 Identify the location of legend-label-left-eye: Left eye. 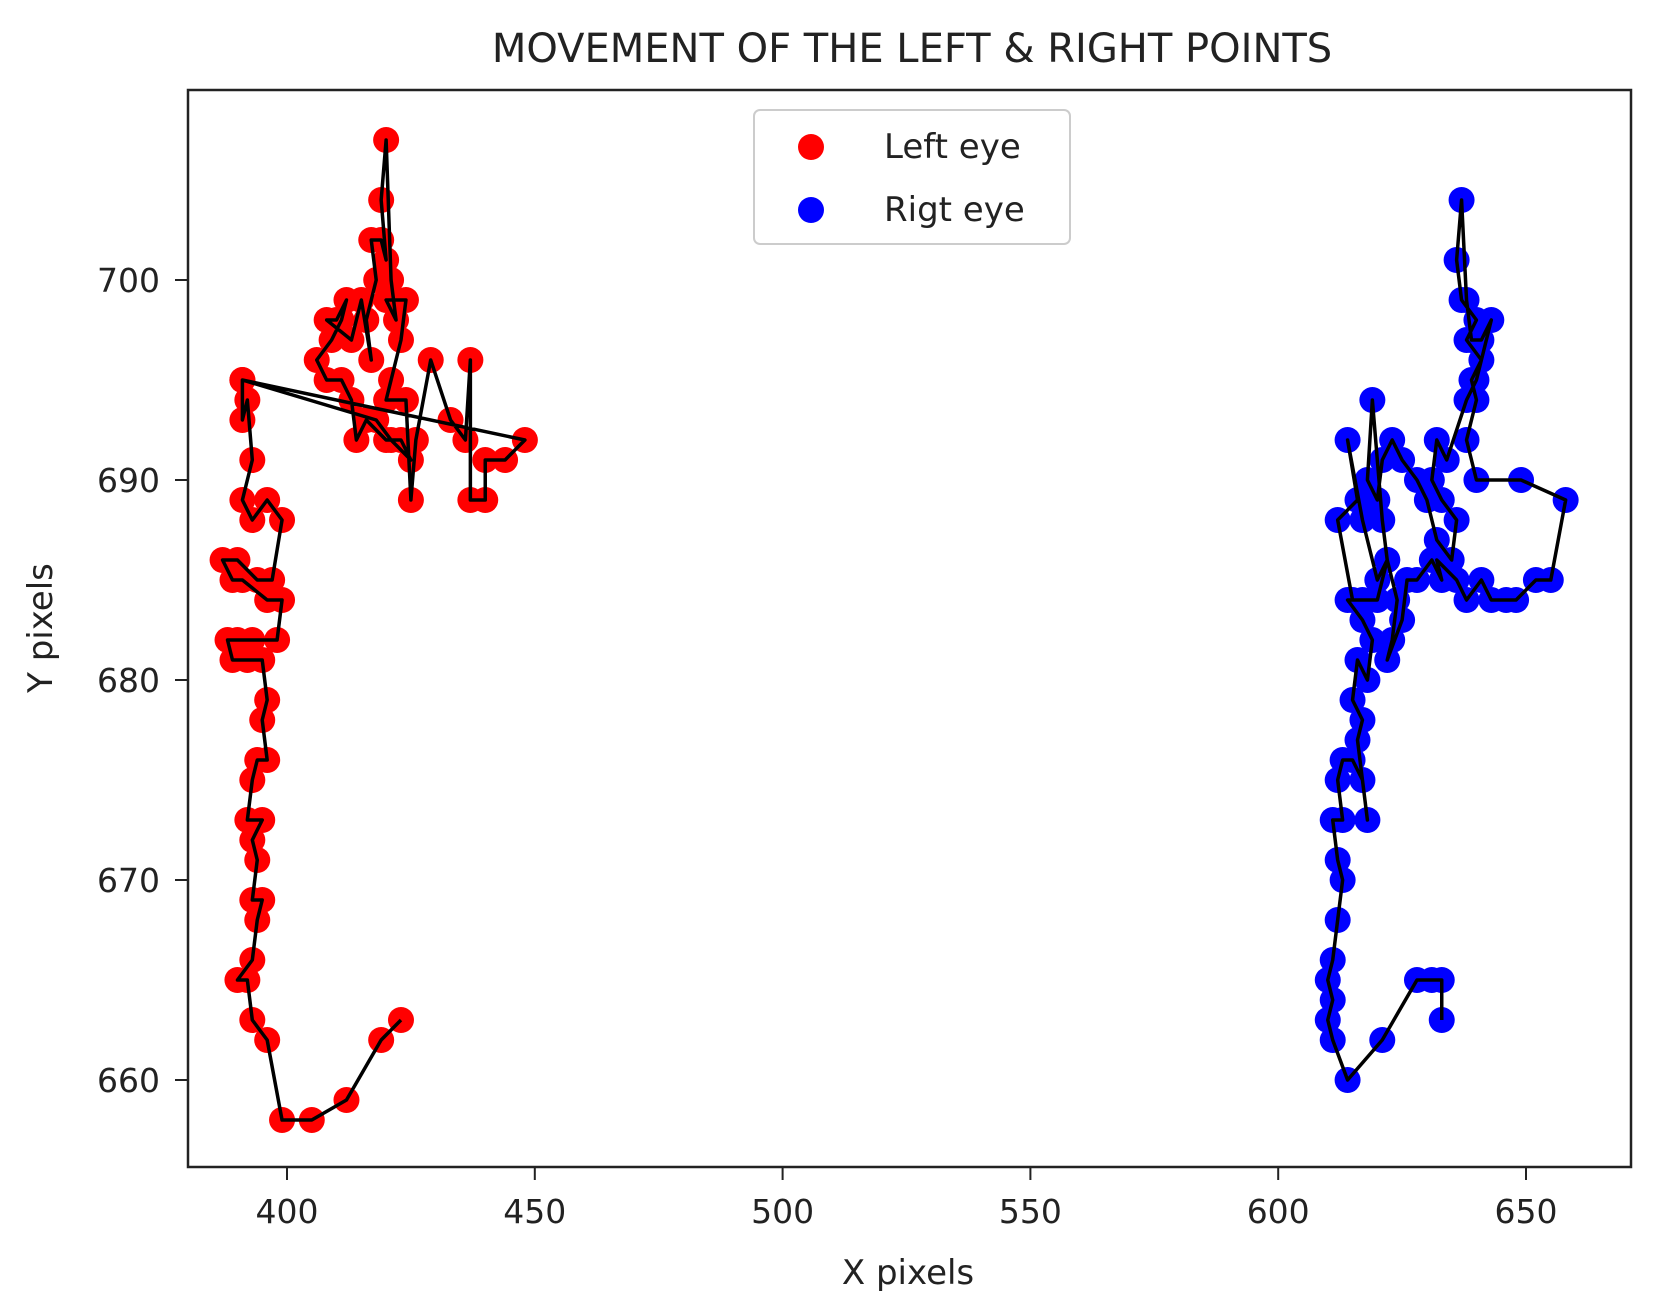
(952, 147).